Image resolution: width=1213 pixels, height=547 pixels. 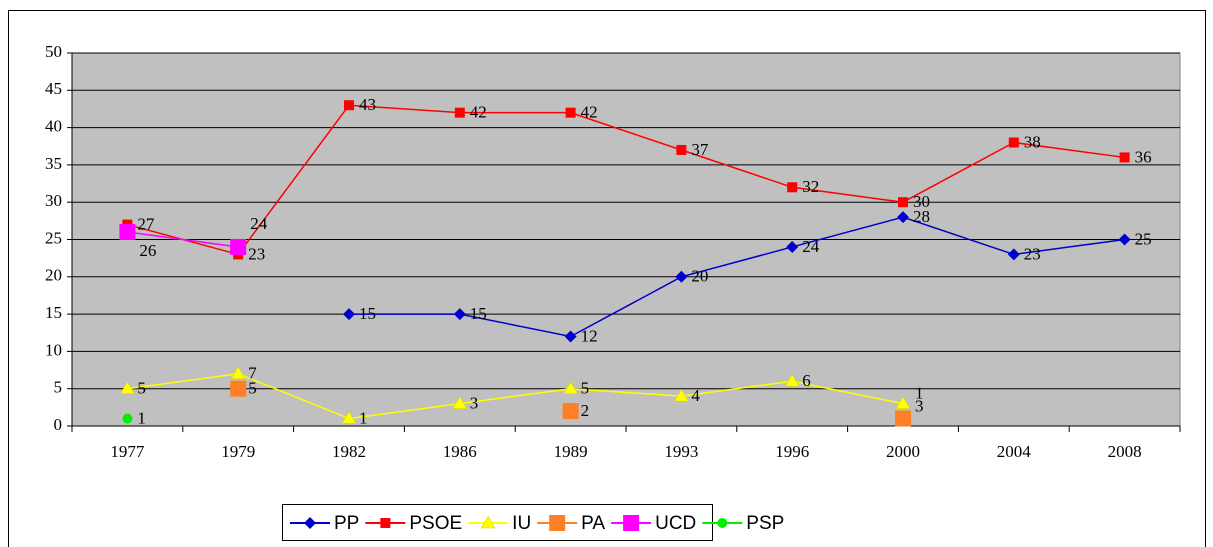 I want to click on data-label: 30, so click(x=921, y=201).